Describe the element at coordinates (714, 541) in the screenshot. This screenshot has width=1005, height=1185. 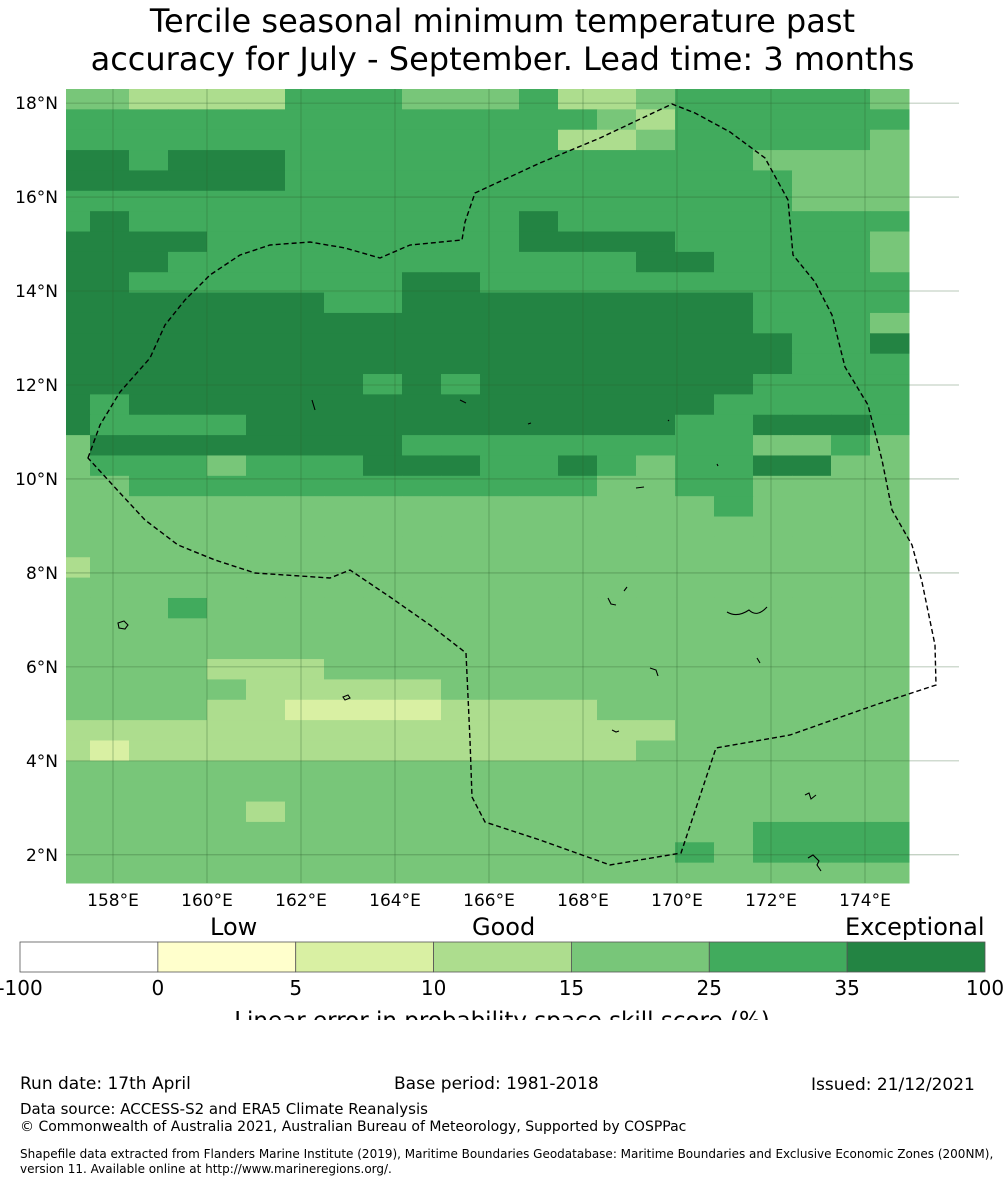
I see `island` at that location.